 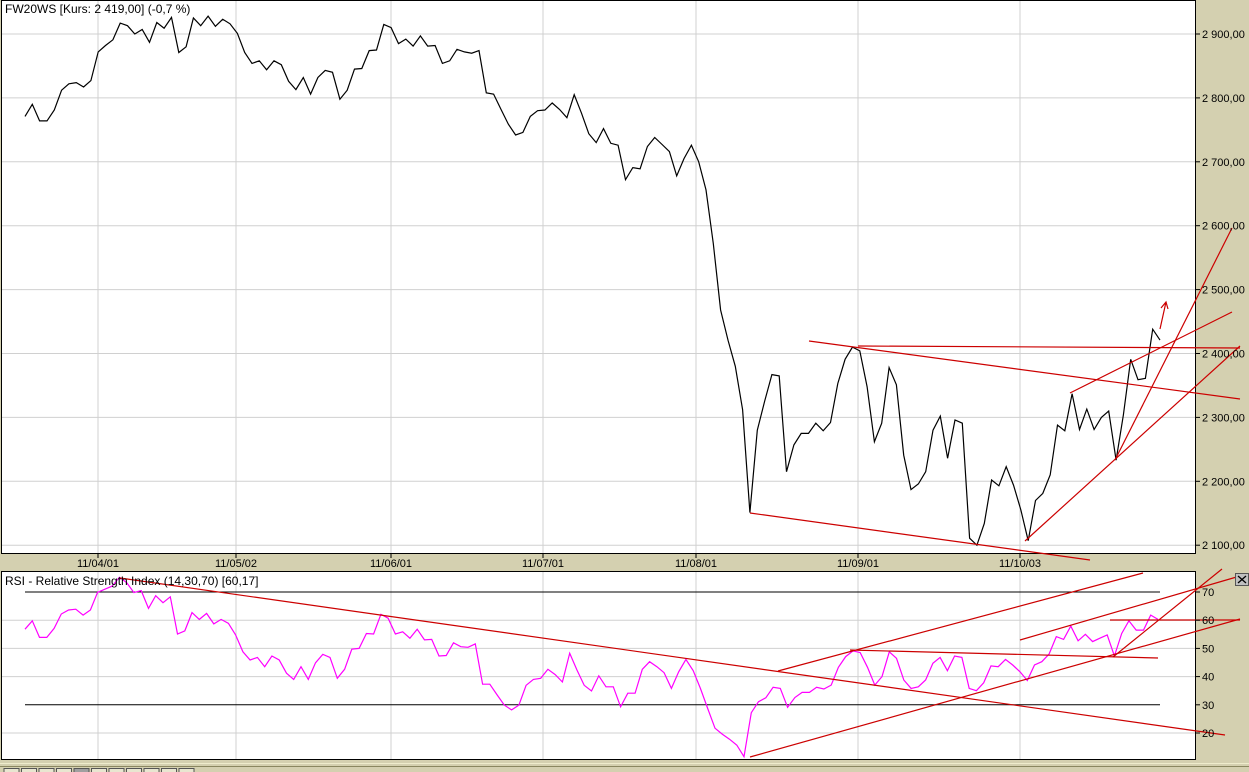 I want to click on x-tick-label: 11/05/02, so click(x=236, y=564).